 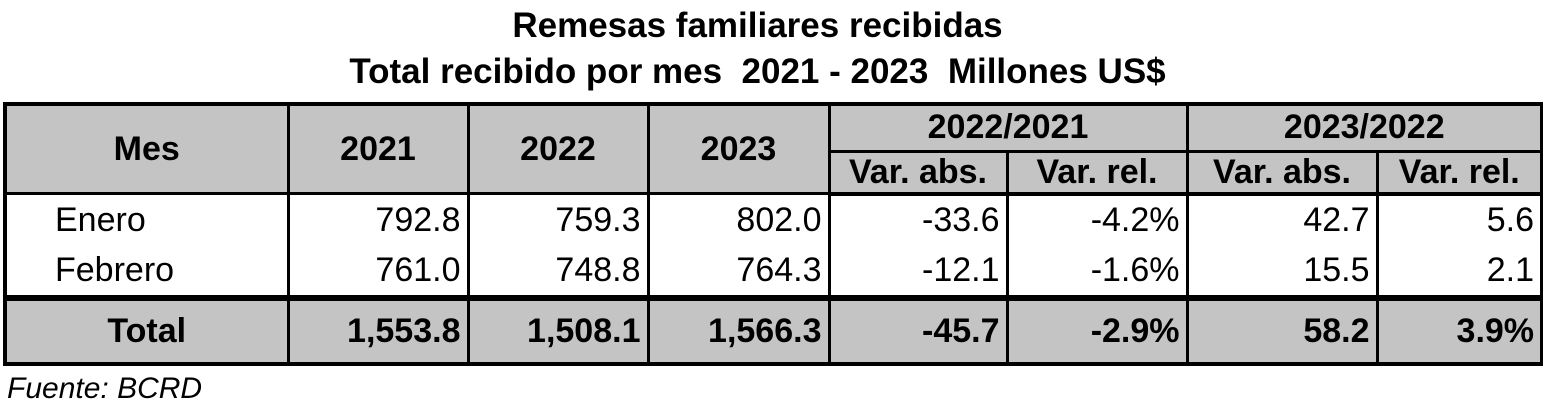 What do you see at coordinates (558, 148) in the screenshot?
I see `col-header-2022: 2022` at bounding box center [558, 148].